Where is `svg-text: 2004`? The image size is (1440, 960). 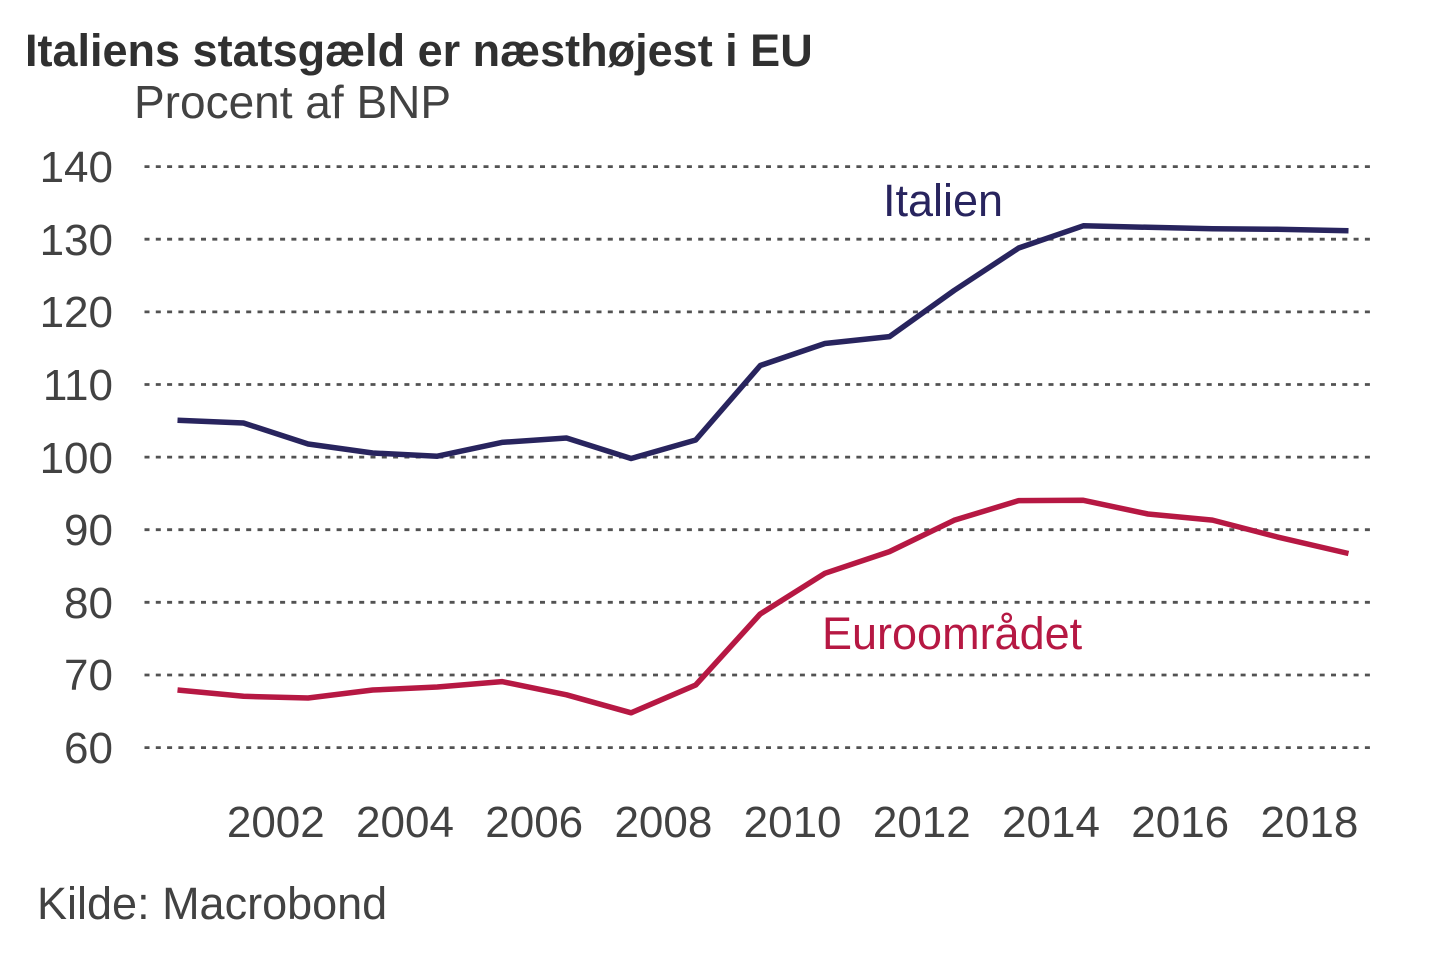
svg-text: 2004 is located at coordinates (405, 822).